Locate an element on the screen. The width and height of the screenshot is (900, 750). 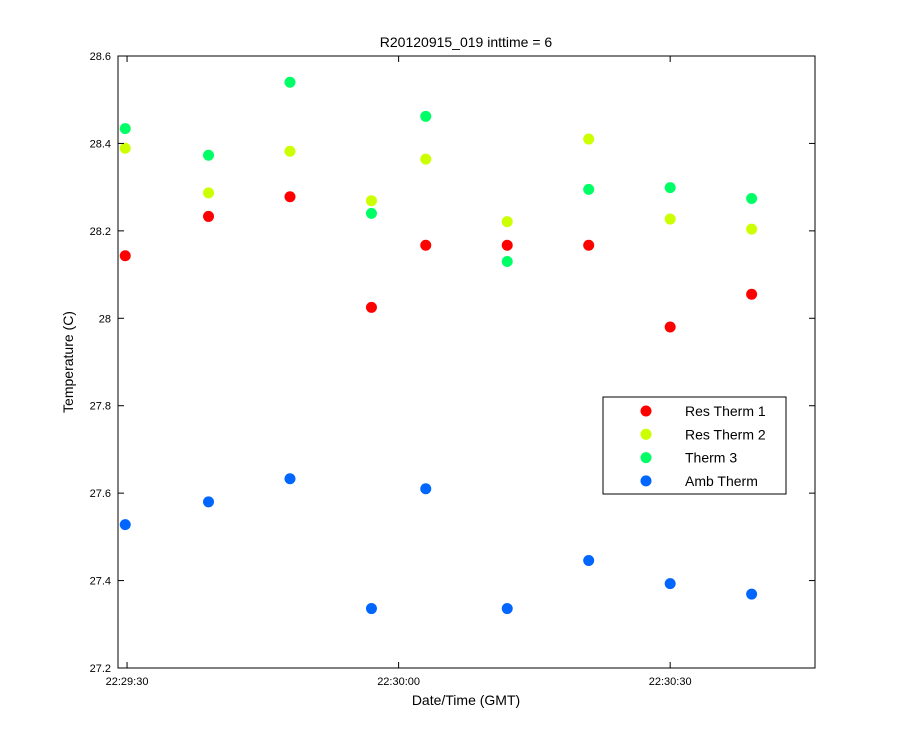
x-tick-label: 22:30:00 is located at coordinates (398, 682).